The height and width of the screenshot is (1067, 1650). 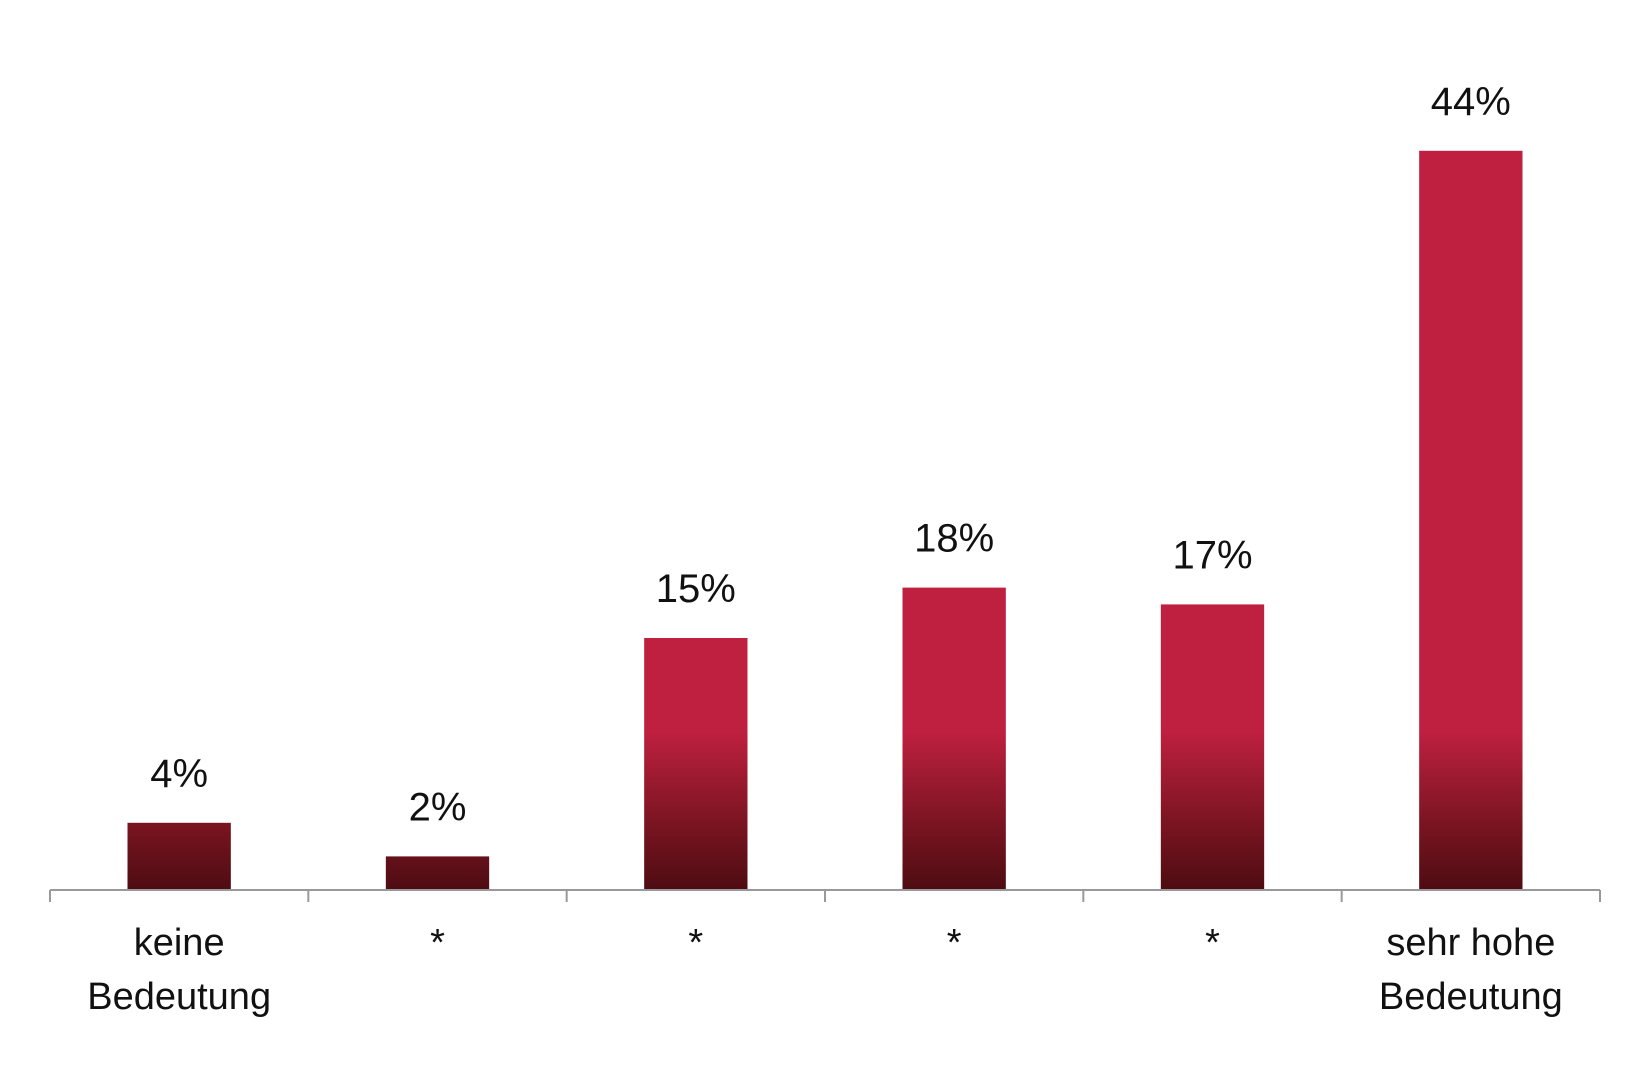 I want to click on value-label: 2%, so click(x=438, y=807).